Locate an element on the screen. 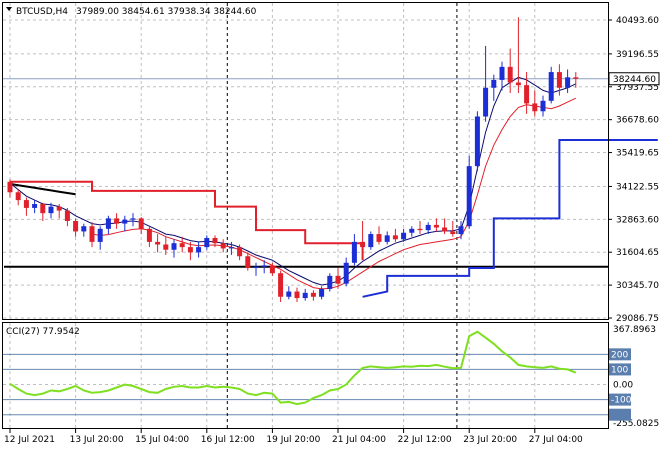  collapse-triangle-icon is located at coordinates (9, 9).